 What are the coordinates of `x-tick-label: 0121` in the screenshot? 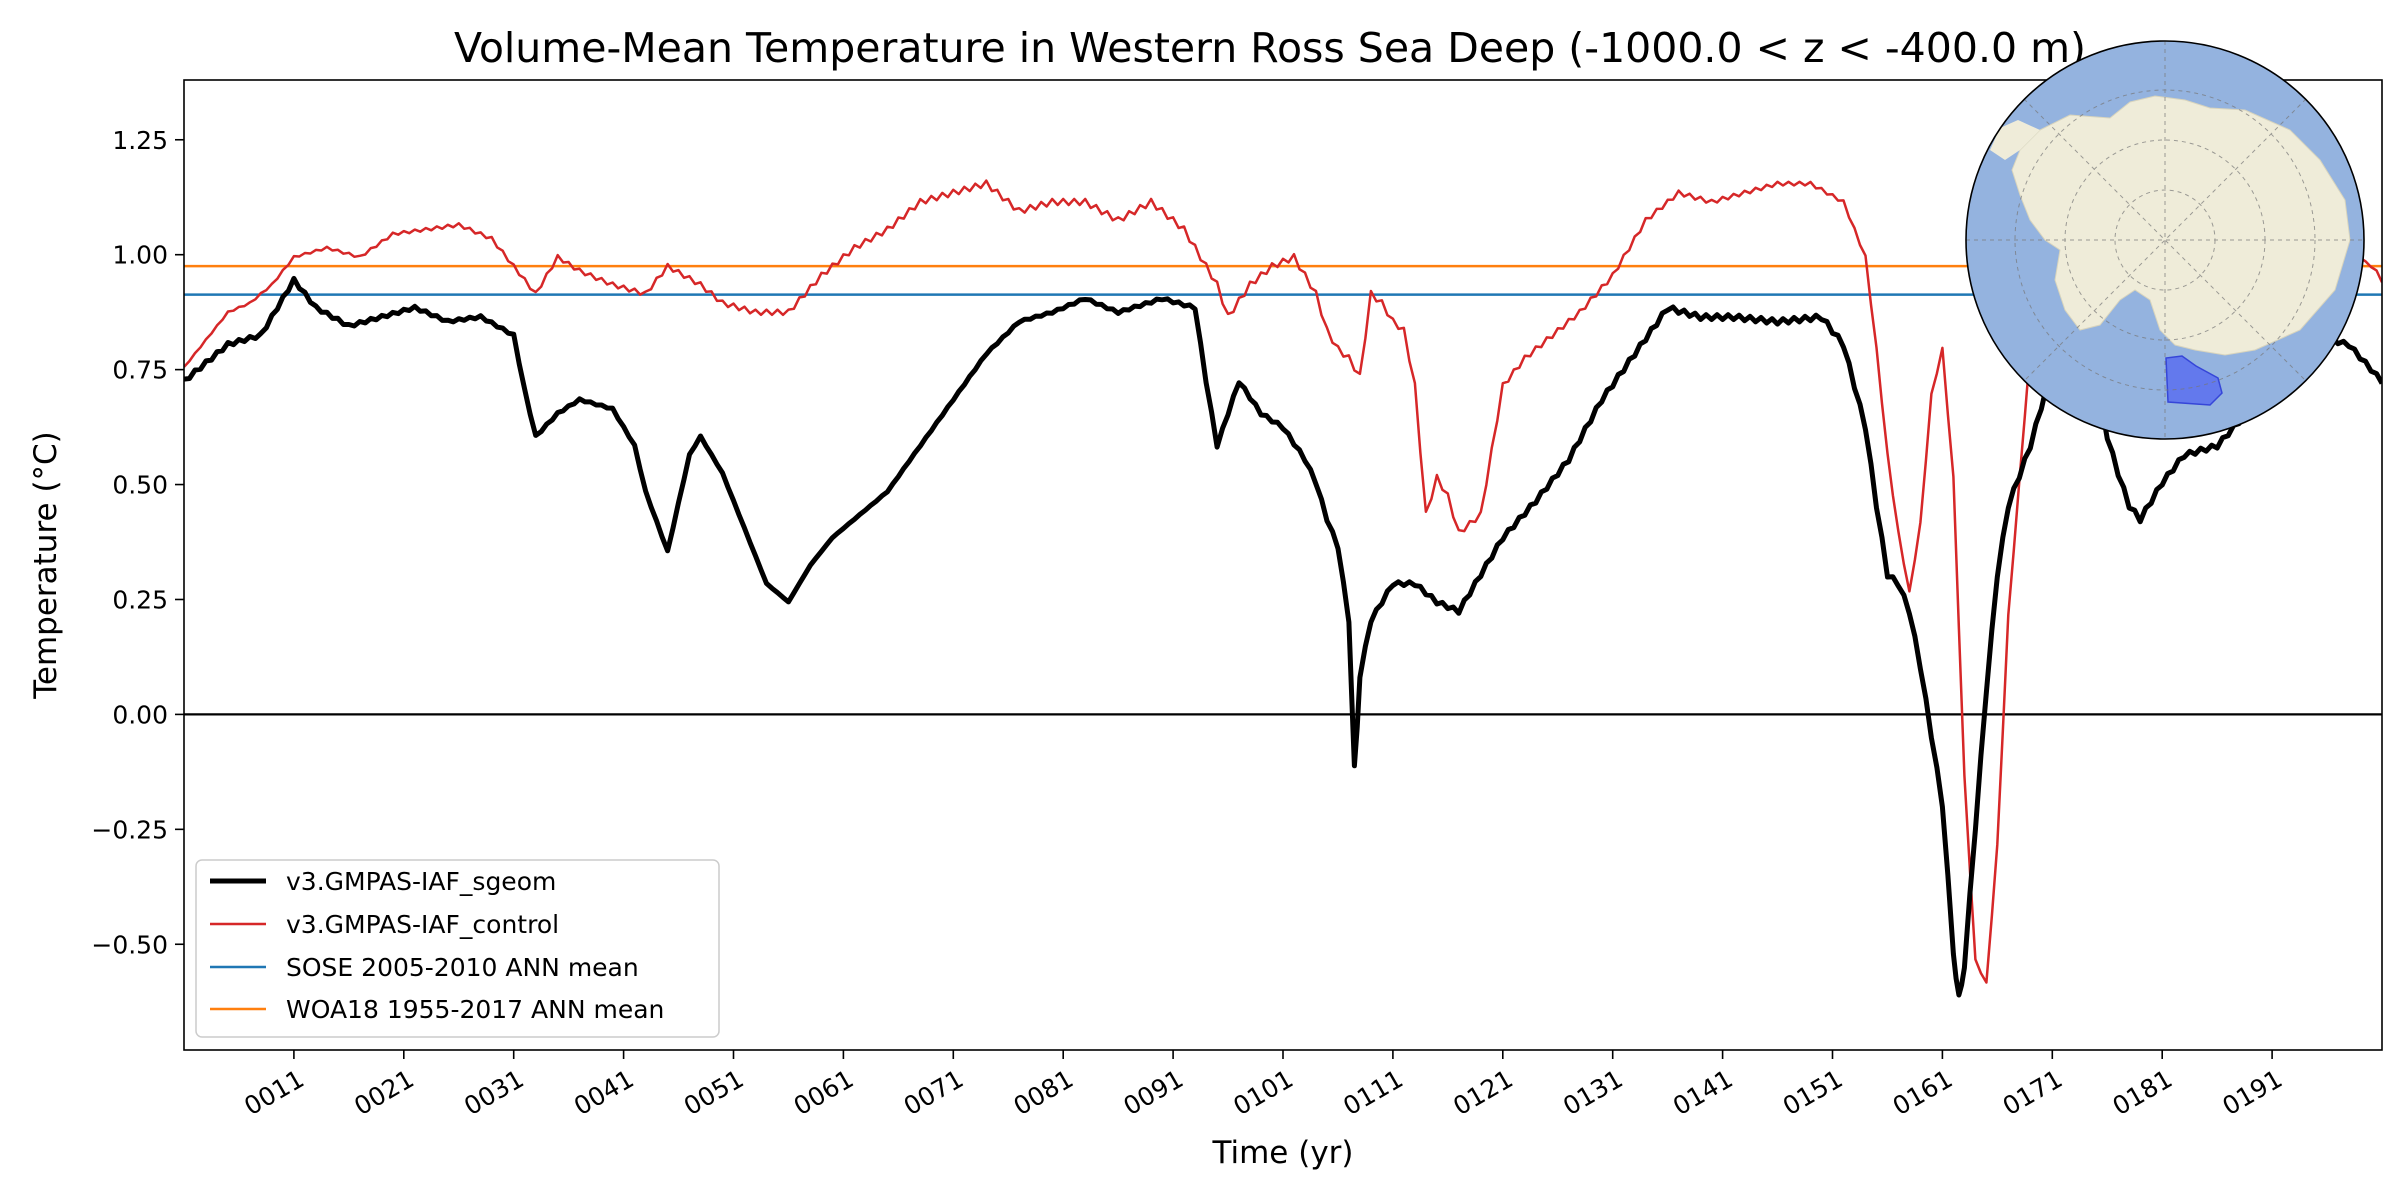 It's located at (1483, 1092).